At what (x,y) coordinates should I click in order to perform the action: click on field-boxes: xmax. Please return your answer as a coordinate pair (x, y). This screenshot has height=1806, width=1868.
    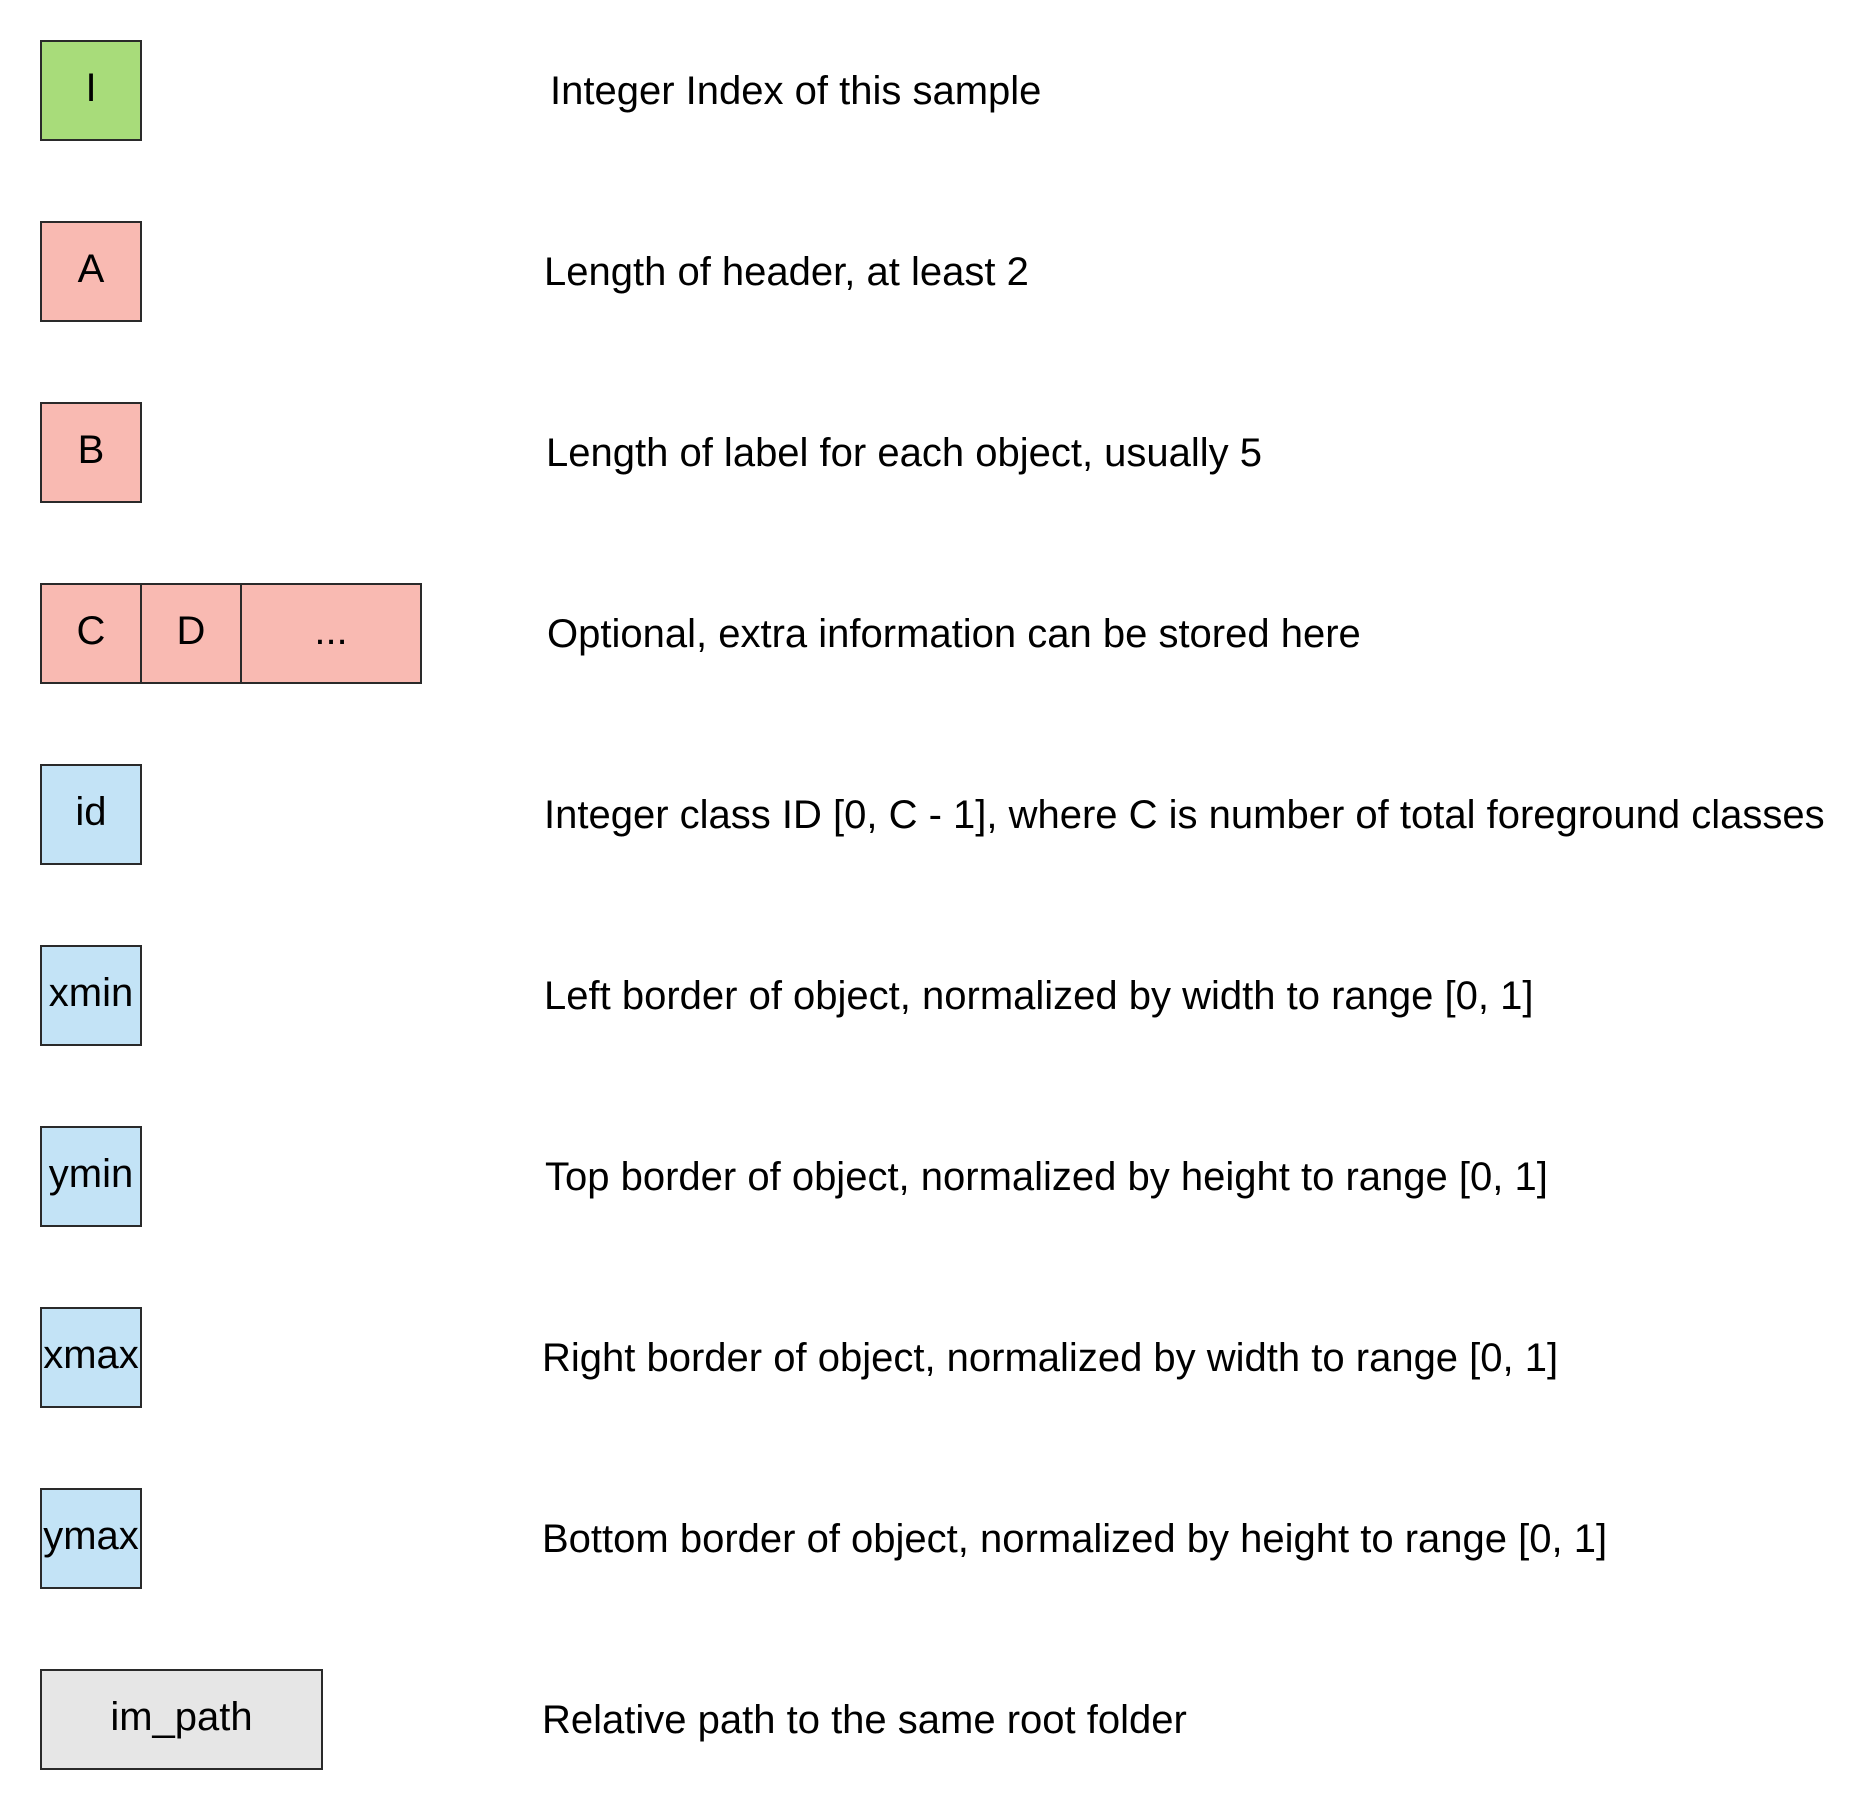
    Looking at the image, I should click on (91, 1357).